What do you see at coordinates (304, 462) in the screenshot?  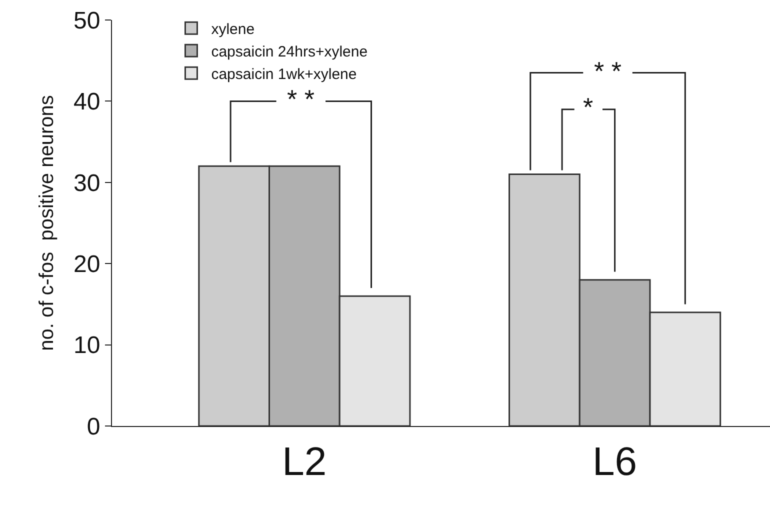 I see `x-tick-label: L2` at bounding box center [304, 462].